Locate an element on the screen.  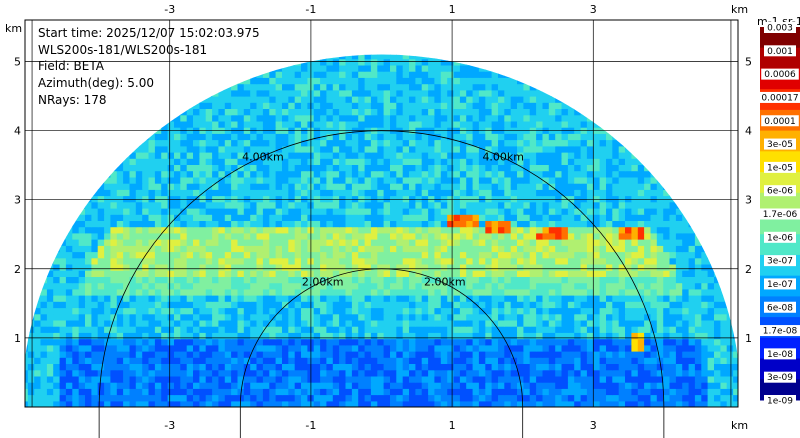
info-start-time: Start time: 2025/12/07 15:02:03.975 is located at coordinates (149, 33).